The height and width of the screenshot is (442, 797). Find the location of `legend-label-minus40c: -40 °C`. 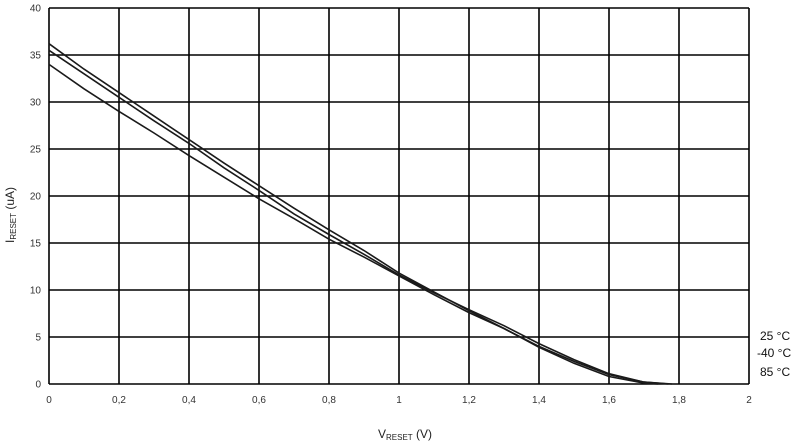

legend-label-minus40c: -40 °C is located at coordinates (774, 353).